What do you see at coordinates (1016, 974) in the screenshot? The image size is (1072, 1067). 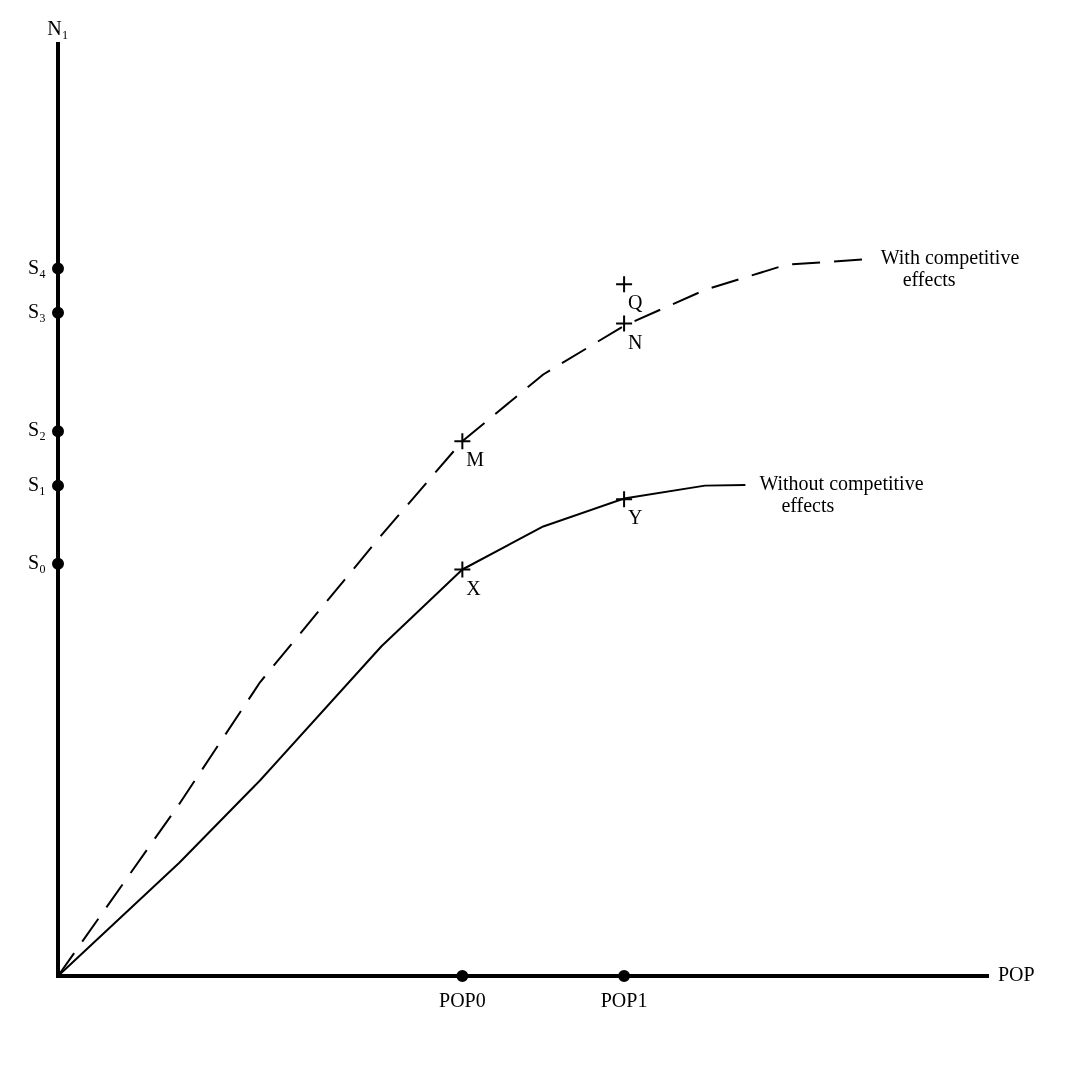 I see `x-axis-title: POP` at bounding box center [1016, 974].